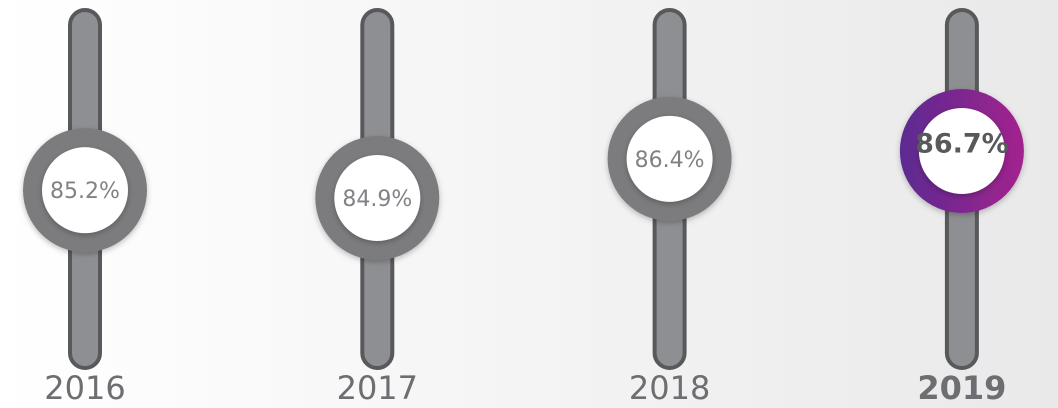  I want to click on value-label: 86.7%, so click(962, 144).